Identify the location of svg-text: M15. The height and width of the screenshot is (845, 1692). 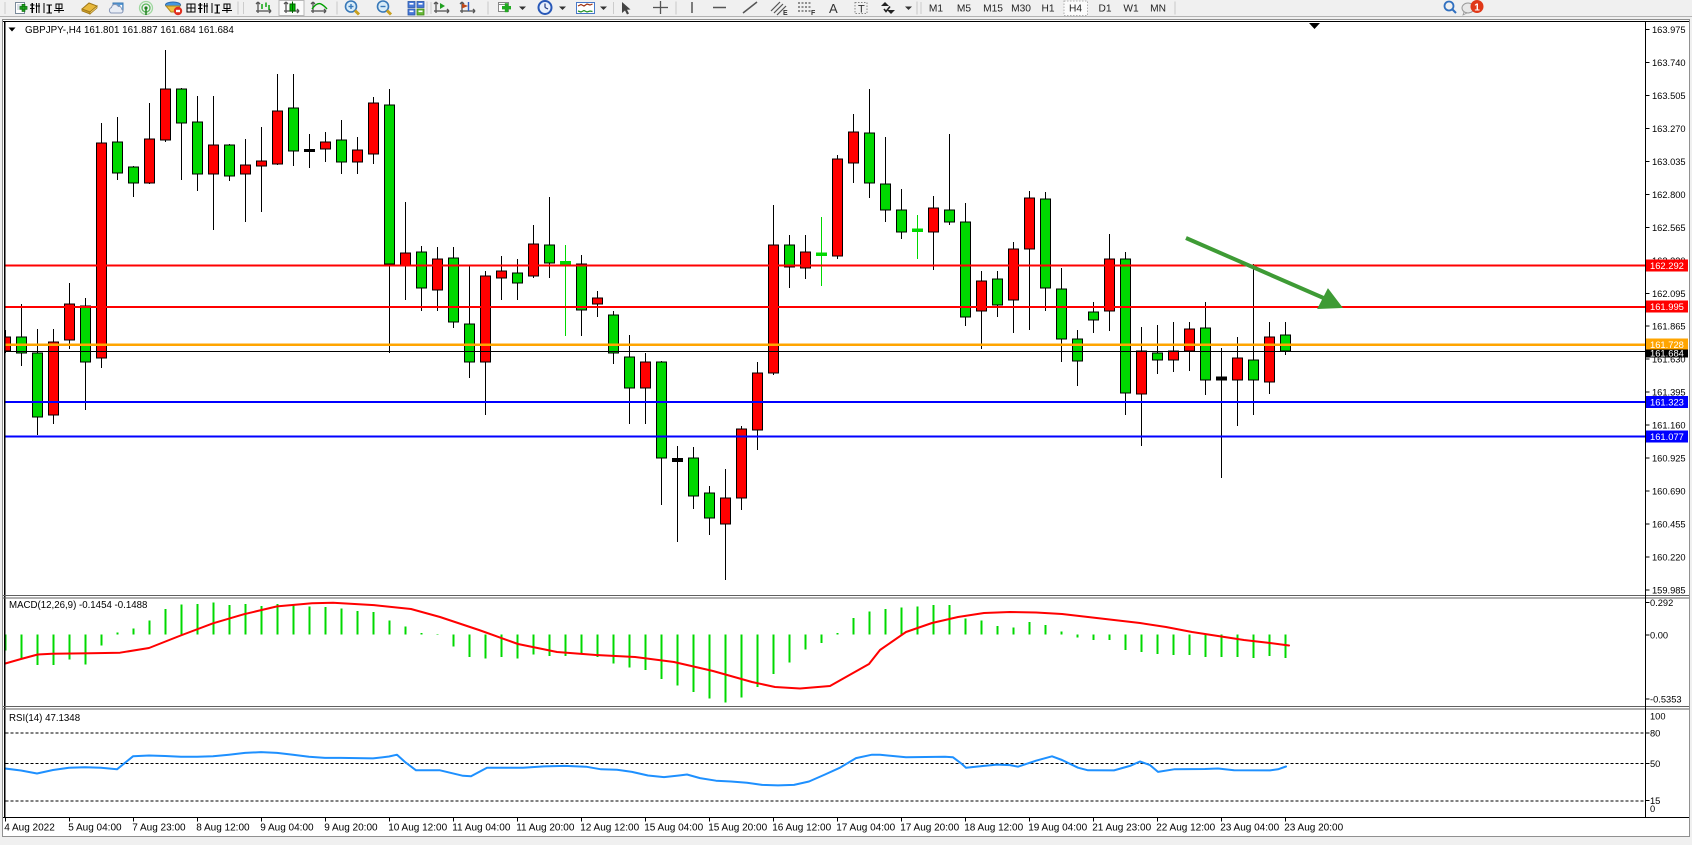
(993, 9).